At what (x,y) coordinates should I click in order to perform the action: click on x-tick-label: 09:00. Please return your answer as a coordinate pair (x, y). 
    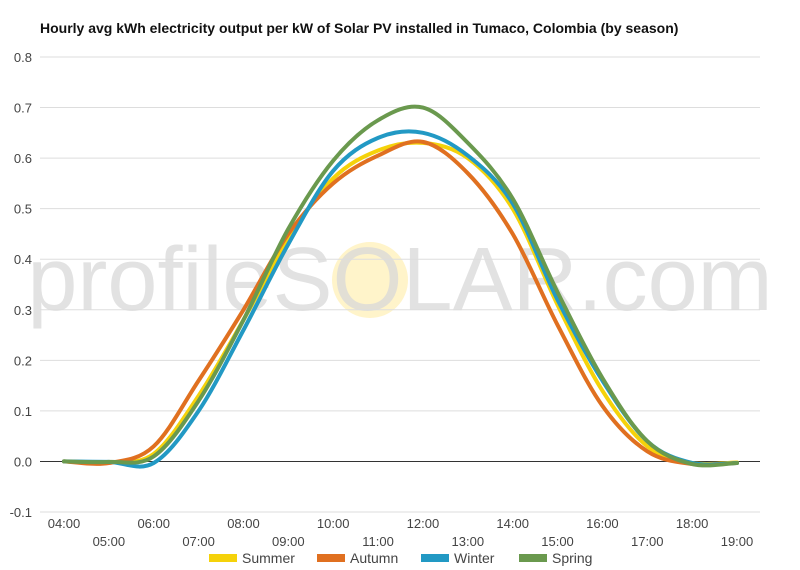
    Looking at the image, I should click on (288, 541).